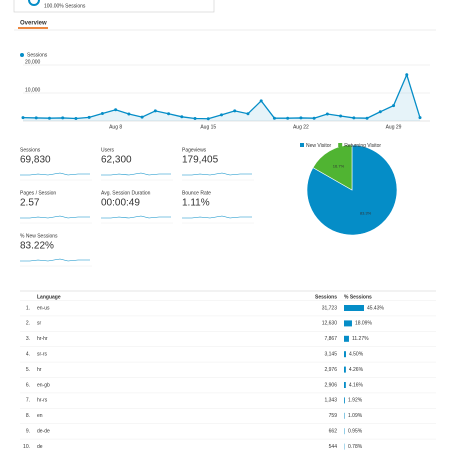  Describe the element at coordinates (364, 324) in the screenshot. I see `pct-label: 18.09%` at that location.